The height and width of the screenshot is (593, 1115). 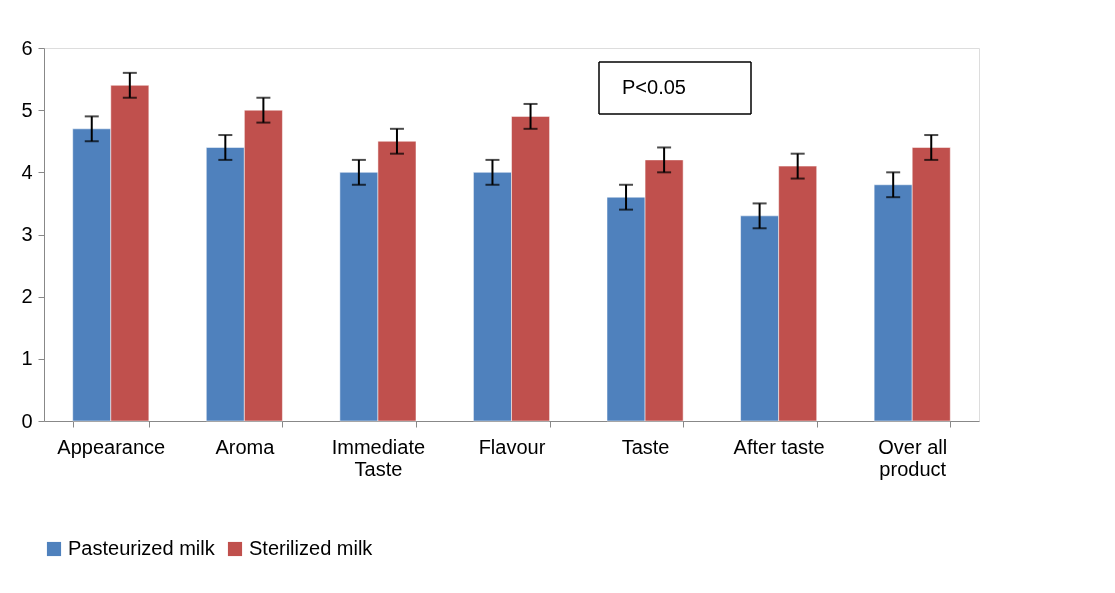 I want to click on y-tick-label: 0, so click(x=27, y=420).